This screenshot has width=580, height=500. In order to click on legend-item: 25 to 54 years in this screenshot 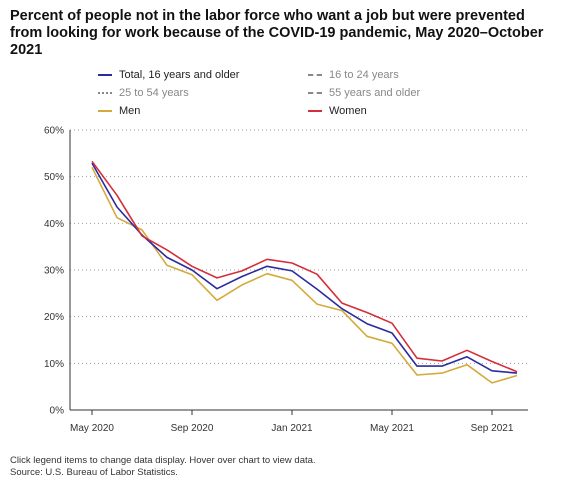, I will do `click(203, 92)`.